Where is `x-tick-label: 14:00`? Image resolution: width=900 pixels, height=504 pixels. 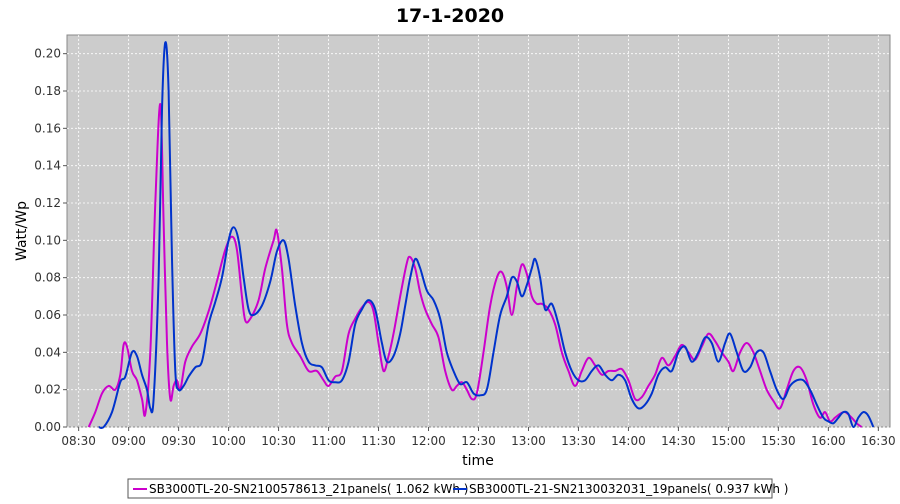
x-tick-label: 14:00 is located at coordinates (628, 441).